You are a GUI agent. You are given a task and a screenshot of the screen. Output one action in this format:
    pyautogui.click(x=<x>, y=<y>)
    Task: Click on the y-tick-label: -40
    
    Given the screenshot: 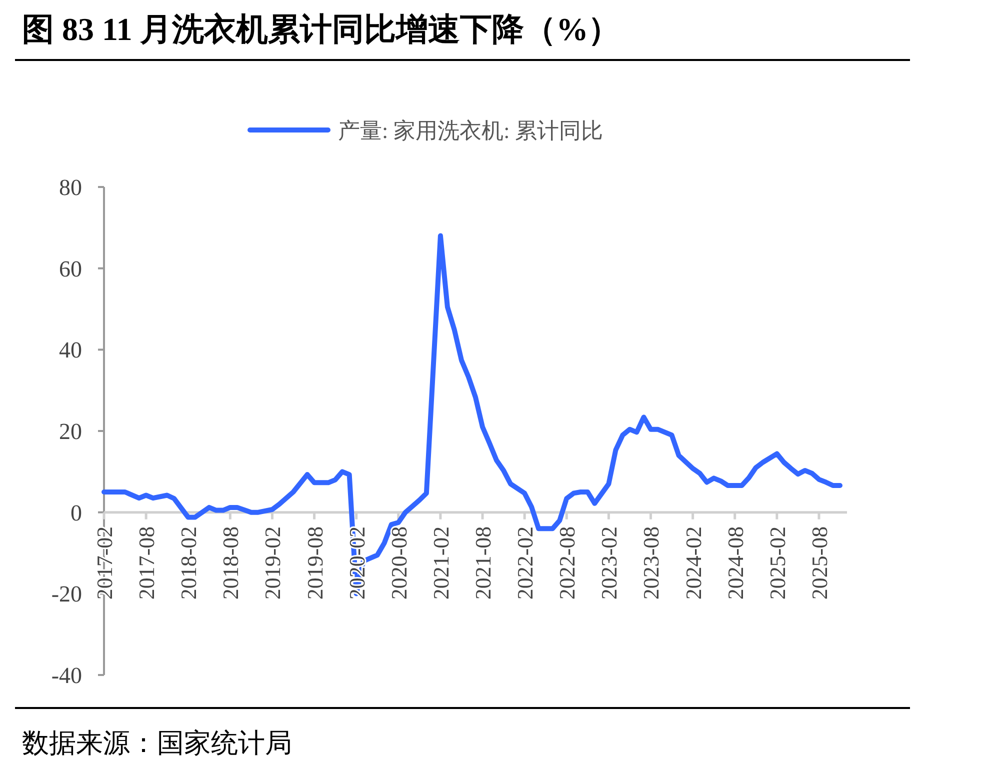 What is the action you would take?
    pyautogui.click(x=66, y=675)
    